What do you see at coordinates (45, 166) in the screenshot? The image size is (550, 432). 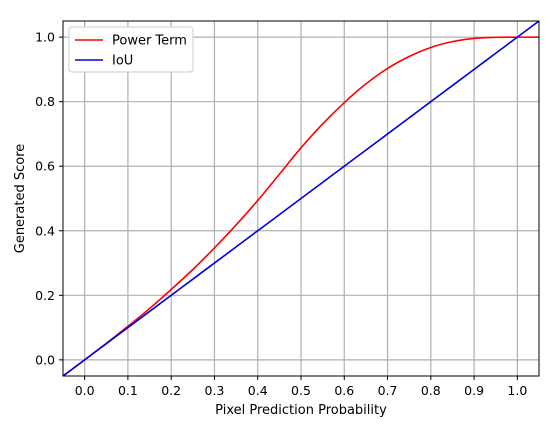 I see `y-tick-label: 0.6` at bounding box center [45, 166].